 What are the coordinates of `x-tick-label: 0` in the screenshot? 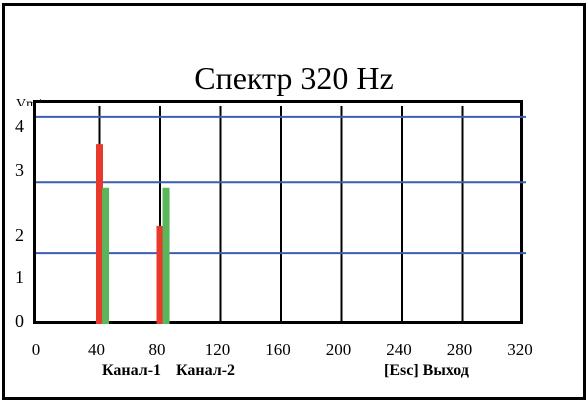 It's located at (36, 349).